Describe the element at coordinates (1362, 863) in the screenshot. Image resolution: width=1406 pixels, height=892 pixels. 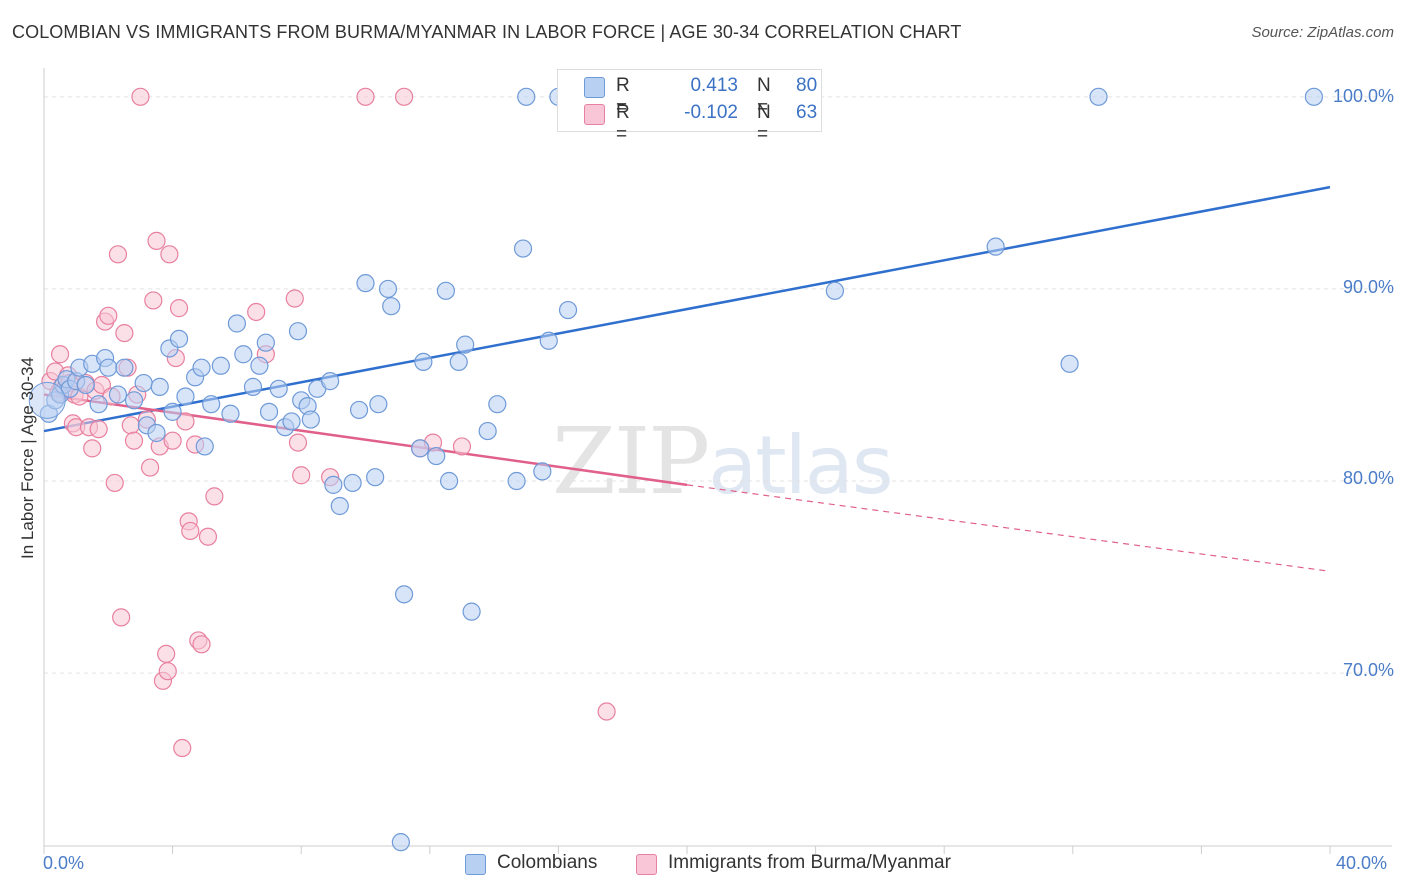
I see `x-tick-label: 40.0%` at that location.